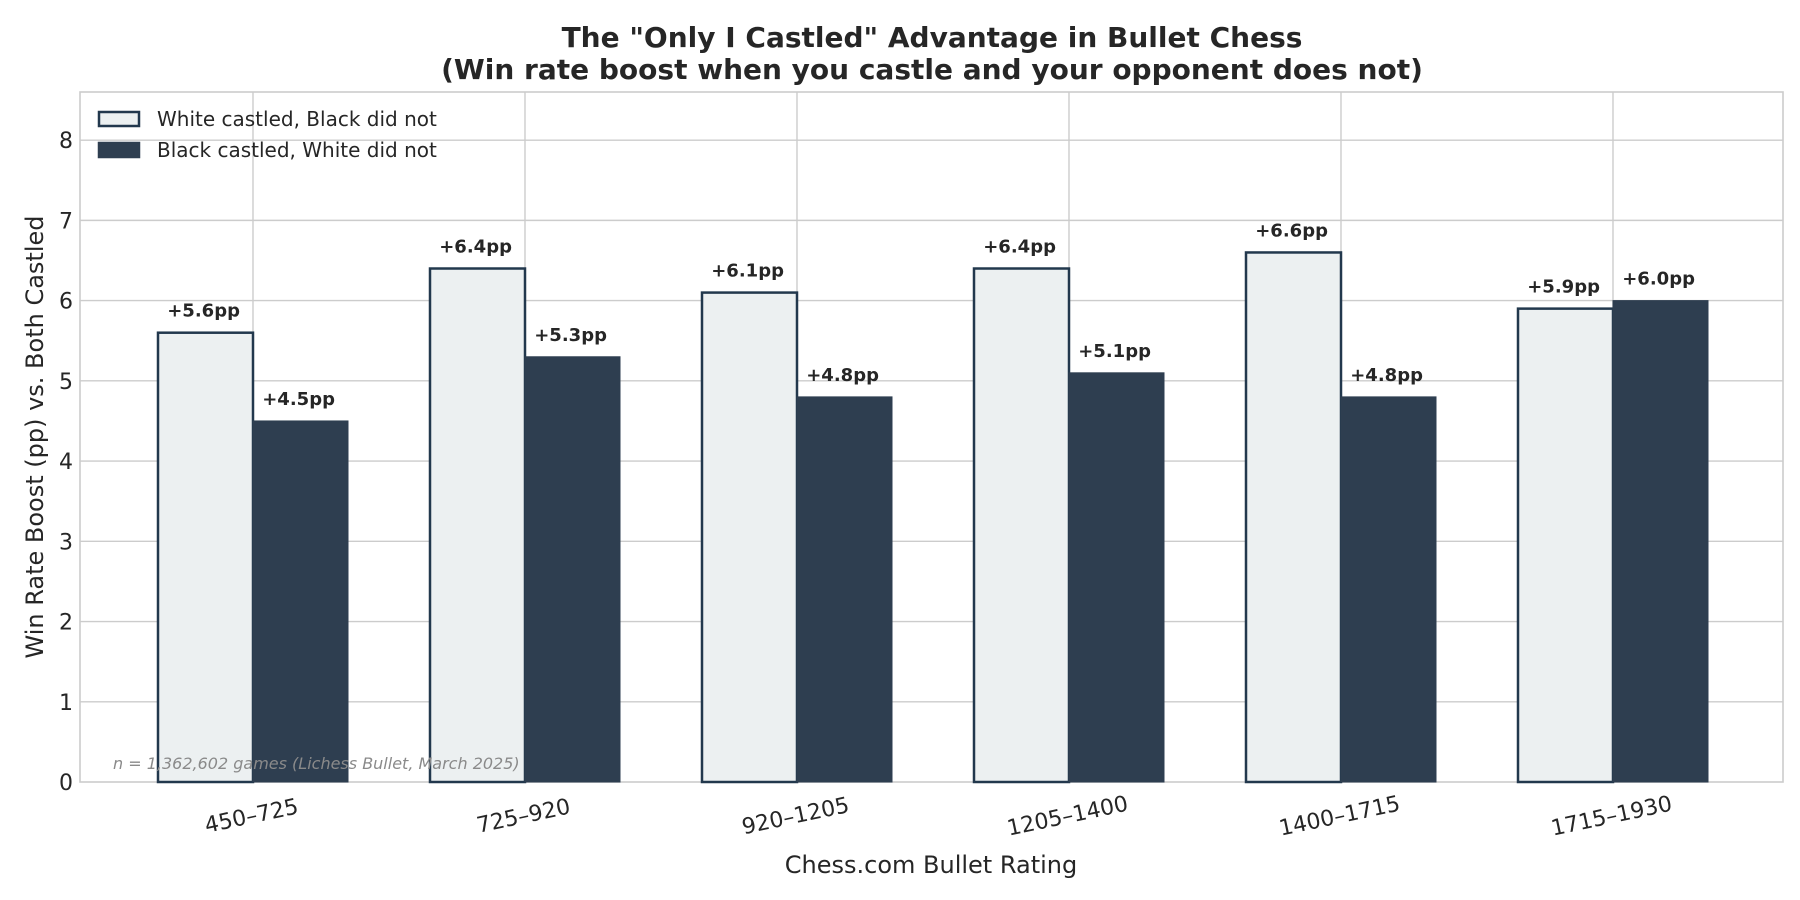 The image size is (1800, 900). I want to click on x-tick-label: 1400–1715, so click(1339, 817).